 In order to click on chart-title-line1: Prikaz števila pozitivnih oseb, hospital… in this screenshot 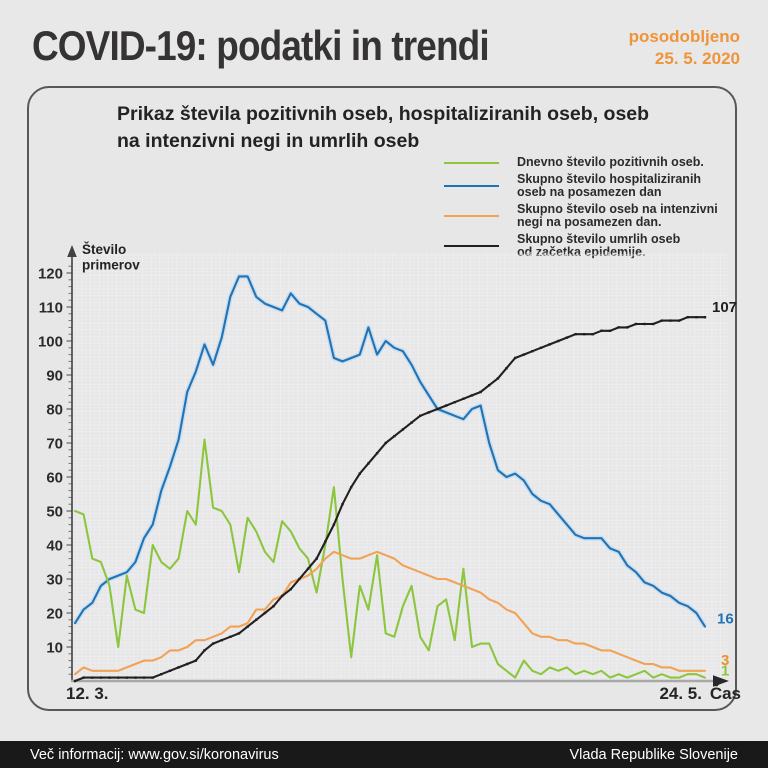, I will do `click(383, 114)`.